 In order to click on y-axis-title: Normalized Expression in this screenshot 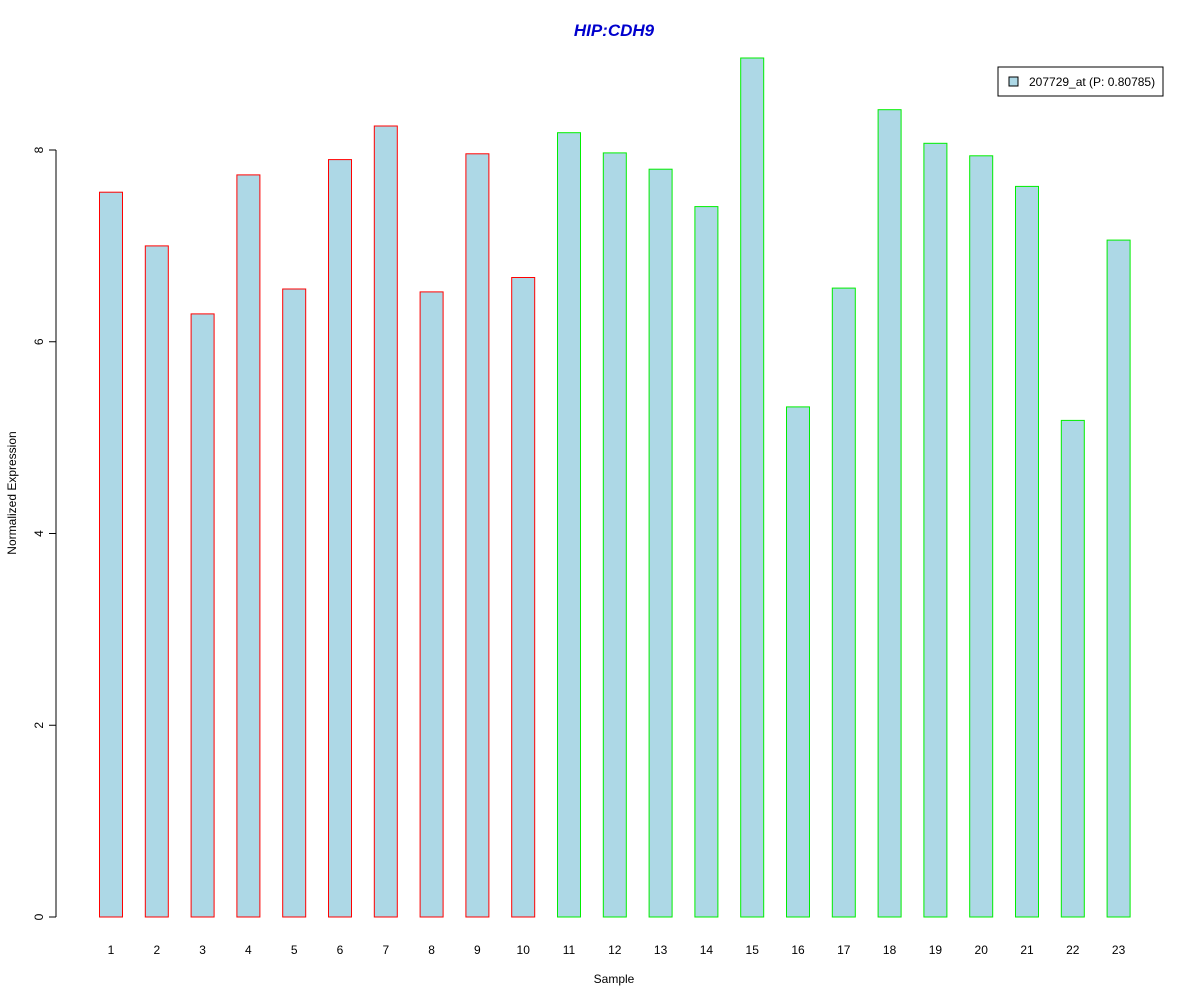, I will do `click(12, 492)`.